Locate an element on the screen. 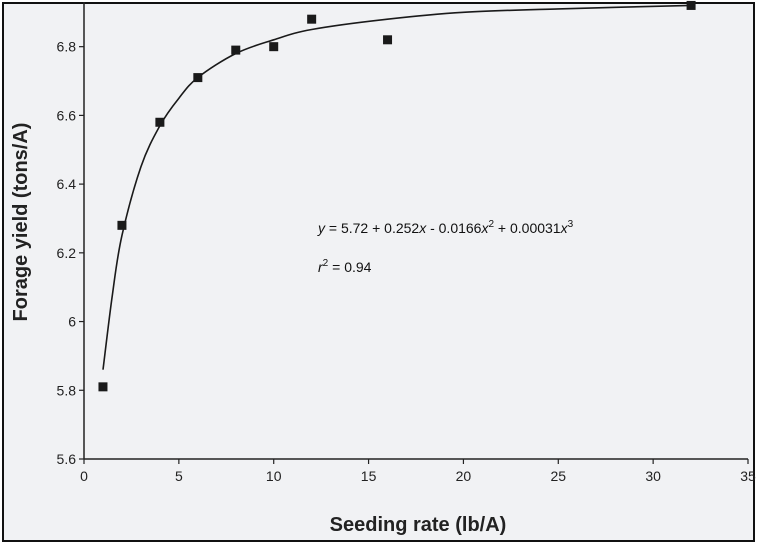 The height and width of the screenshot is (544, 757). y-tick-label: 6 is located at coordinates (72, 322).